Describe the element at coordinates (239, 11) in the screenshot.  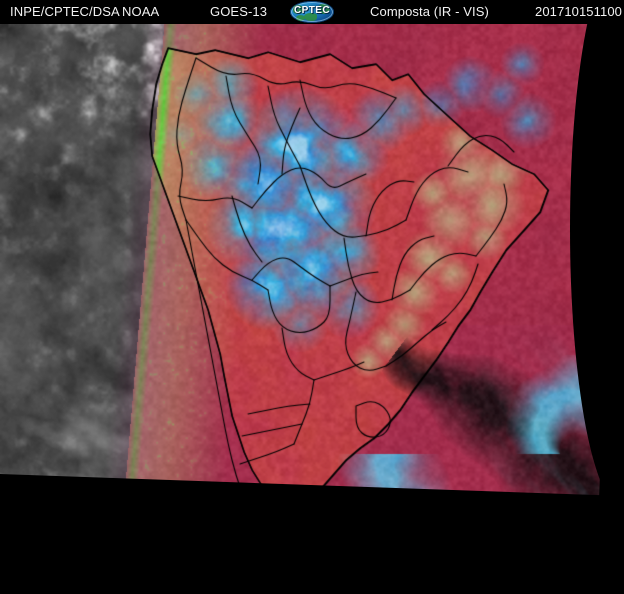
I see `header-satellite-label: GOES-13` at that location.